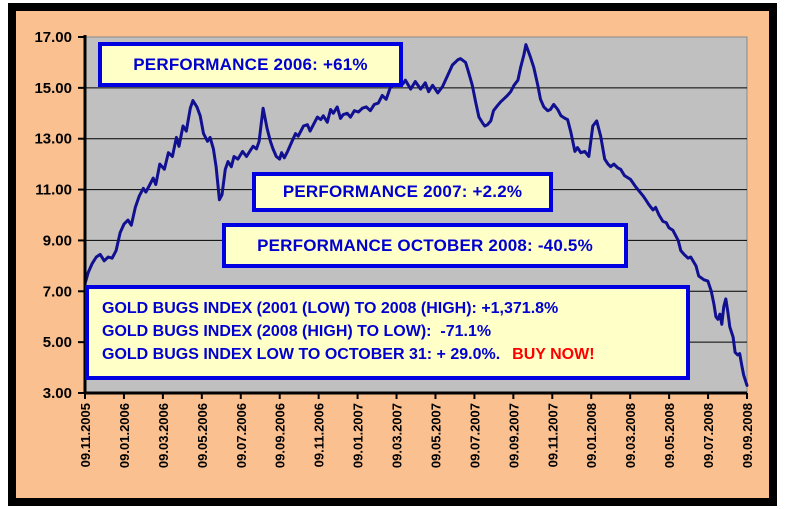  I want to click on x-tick-label: 09.09.2006, so click(280, 435).